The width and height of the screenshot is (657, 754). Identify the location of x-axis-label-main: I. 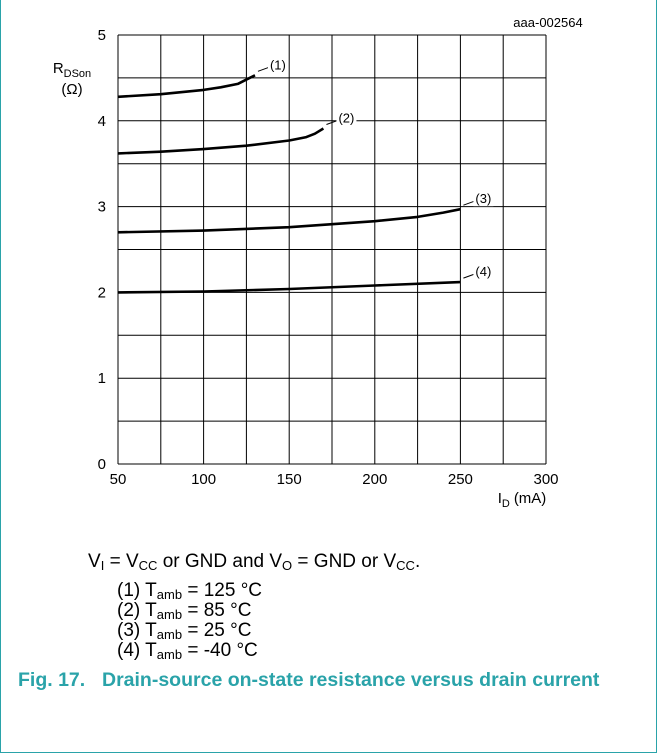
(500, 498).